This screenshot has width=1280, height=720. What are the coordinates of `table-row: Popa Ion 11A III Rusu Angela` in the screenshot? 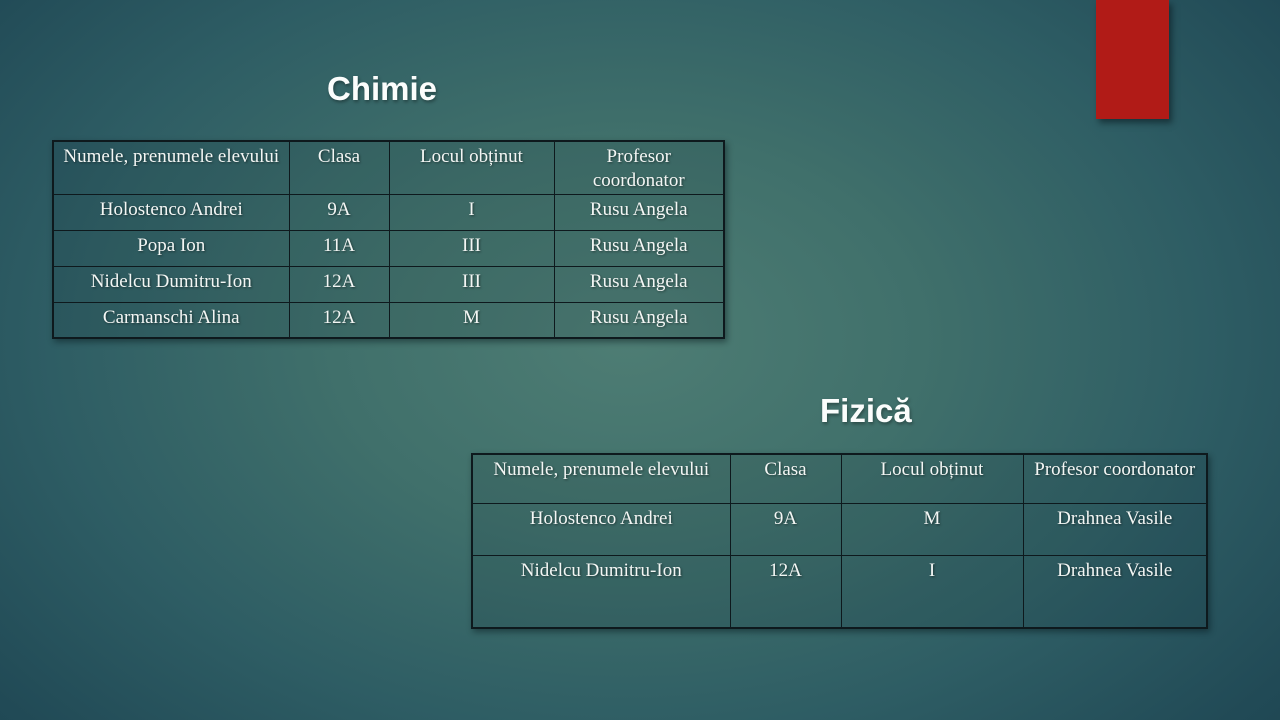 It's located at (388, 248).